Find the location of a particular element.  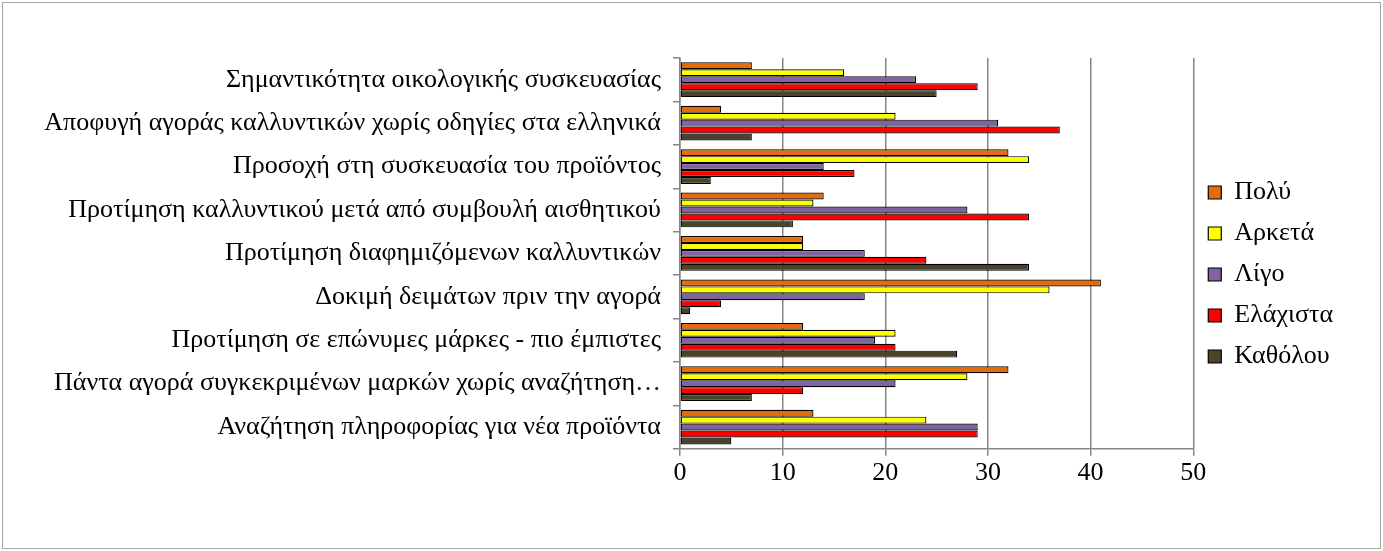

y-tick-label: Προτίμηση καλλυντικού μετά από συμβουλή αισθητικού is located at coordinates (364, 208).